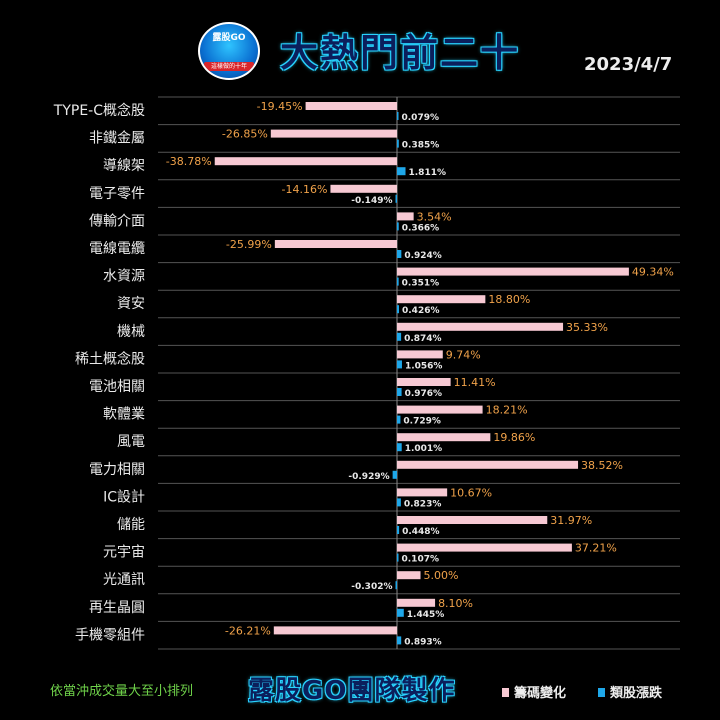 The height and width of the screenshot is (720, 720). I want to click on legend-item-chips: 籌碼變化, so click(534, 691).